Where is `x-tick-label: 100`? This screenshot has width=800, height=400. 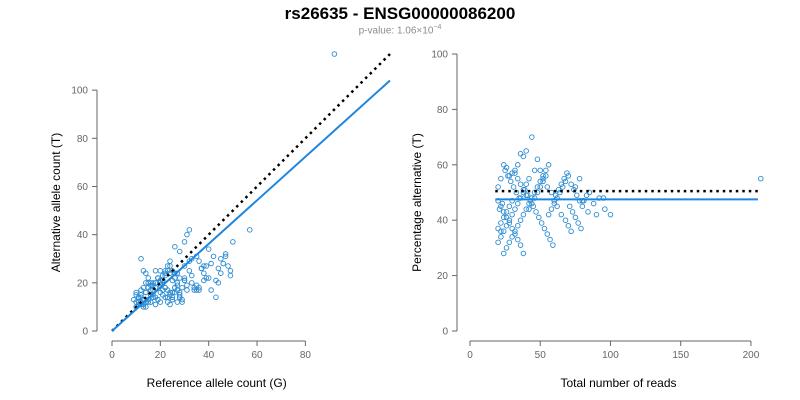 x-tick-label: 100 is located at coordinates (610, 355).